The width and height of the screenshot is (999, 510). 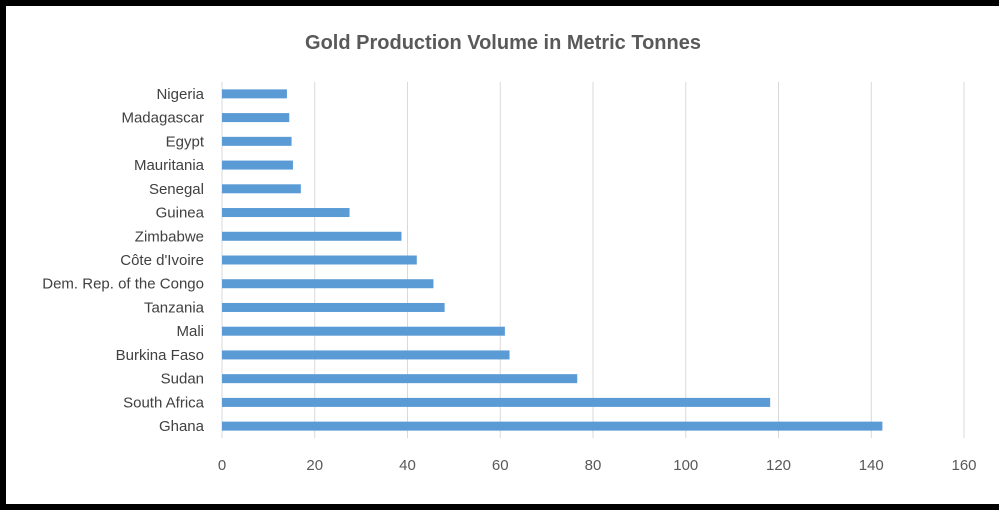 What do you see at coordinates (185, 141) in the screenshot?
I see `category-label: Egypt` at bounding box center [185, 141].